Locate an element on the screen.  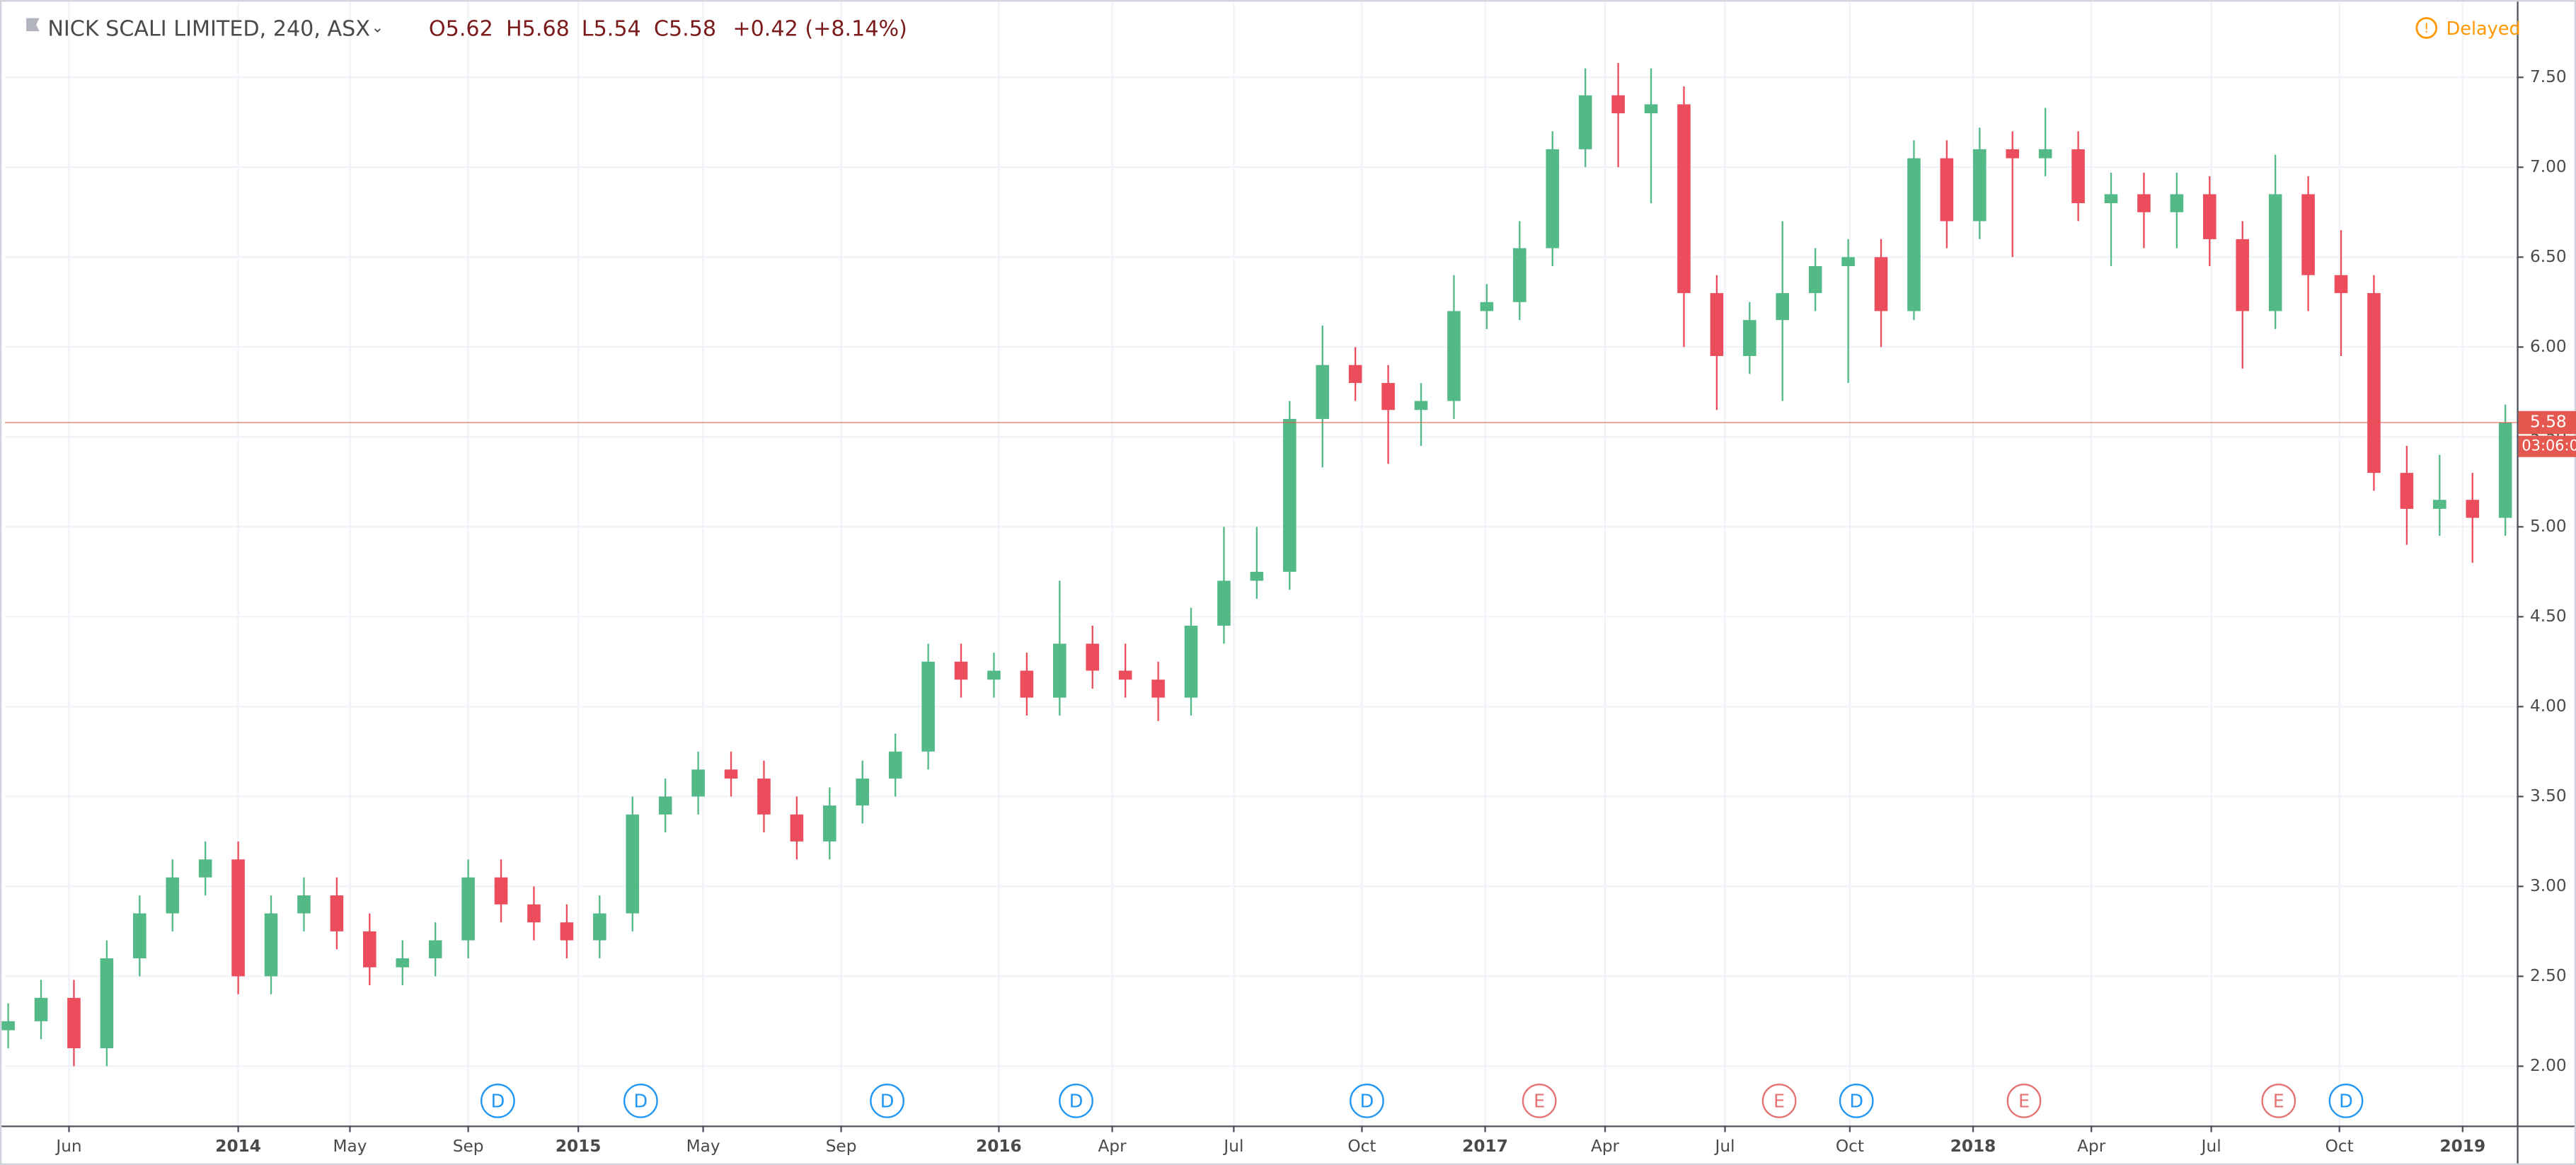
x-tick-label: Sep is located at coordinates (468, 1146).